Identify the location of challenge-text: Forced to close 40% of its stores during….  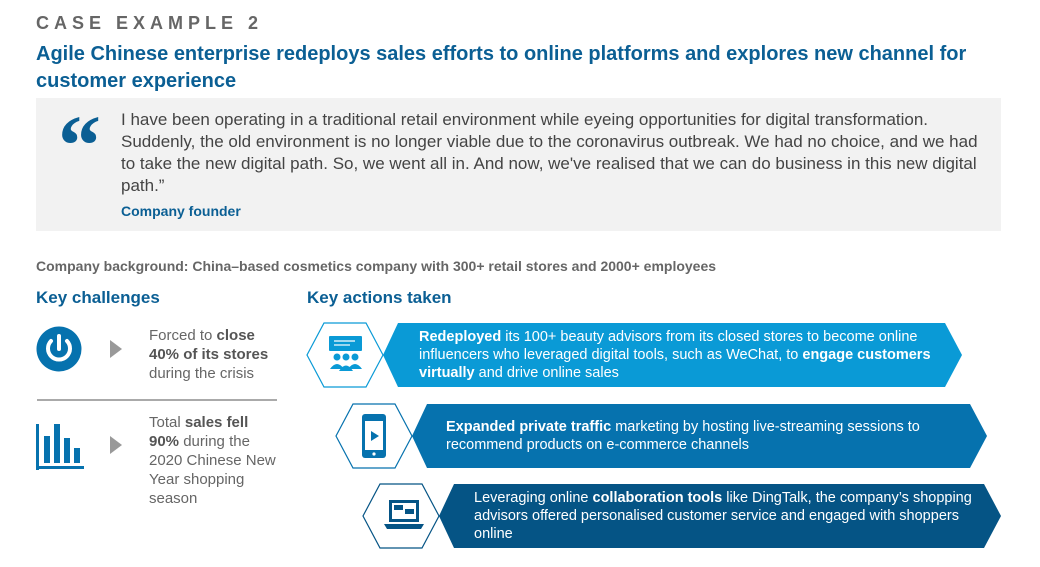
(209, 354).